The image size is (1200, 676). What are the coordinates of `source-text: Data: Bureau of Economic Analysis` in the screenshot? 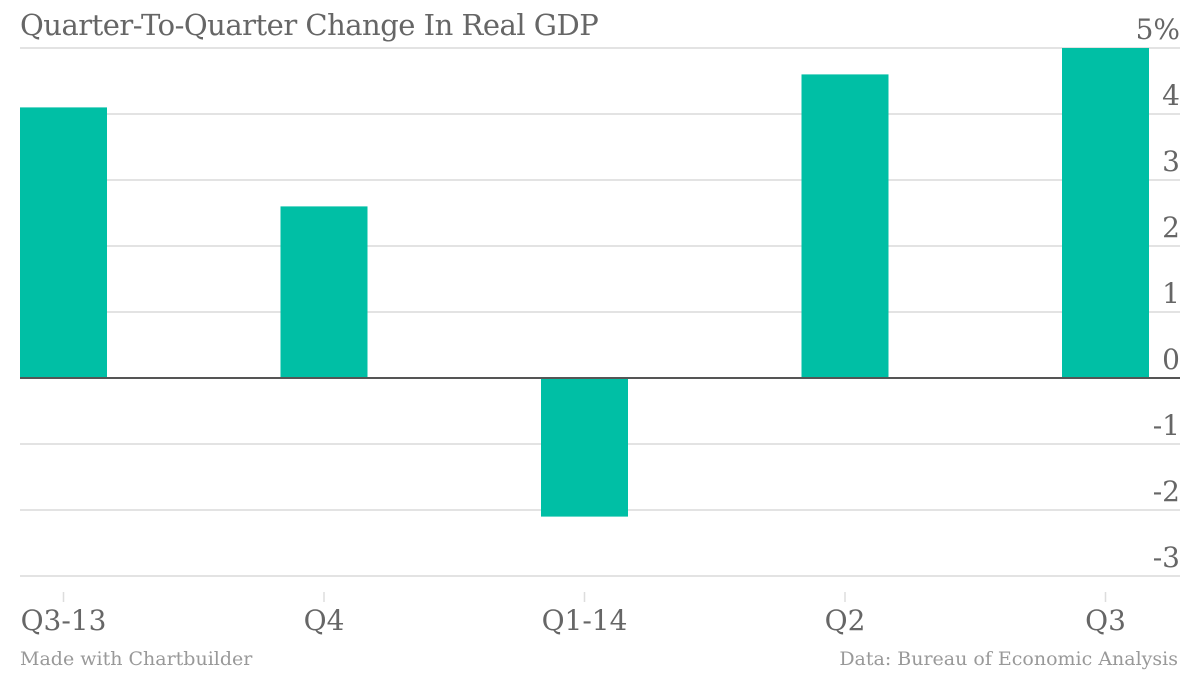 It's located at (1008, 659).